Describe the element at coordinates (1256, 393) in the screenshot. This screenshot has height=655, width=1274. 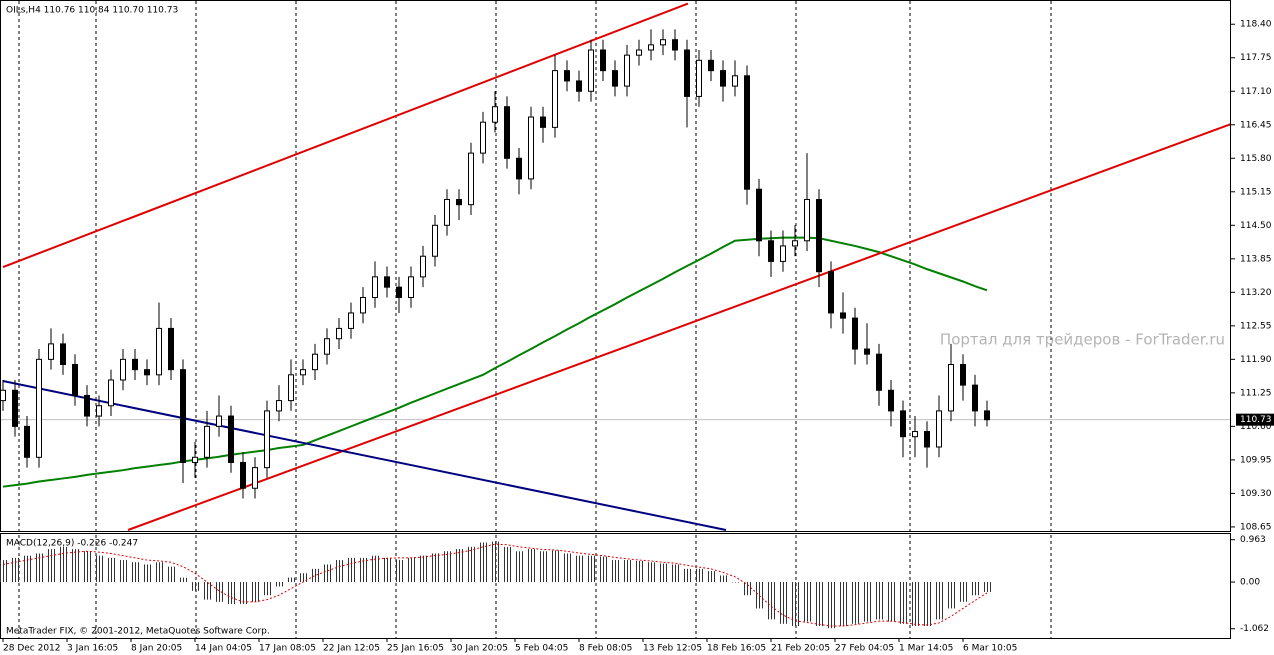
I see `y-tick-label: 111.25` at that location.